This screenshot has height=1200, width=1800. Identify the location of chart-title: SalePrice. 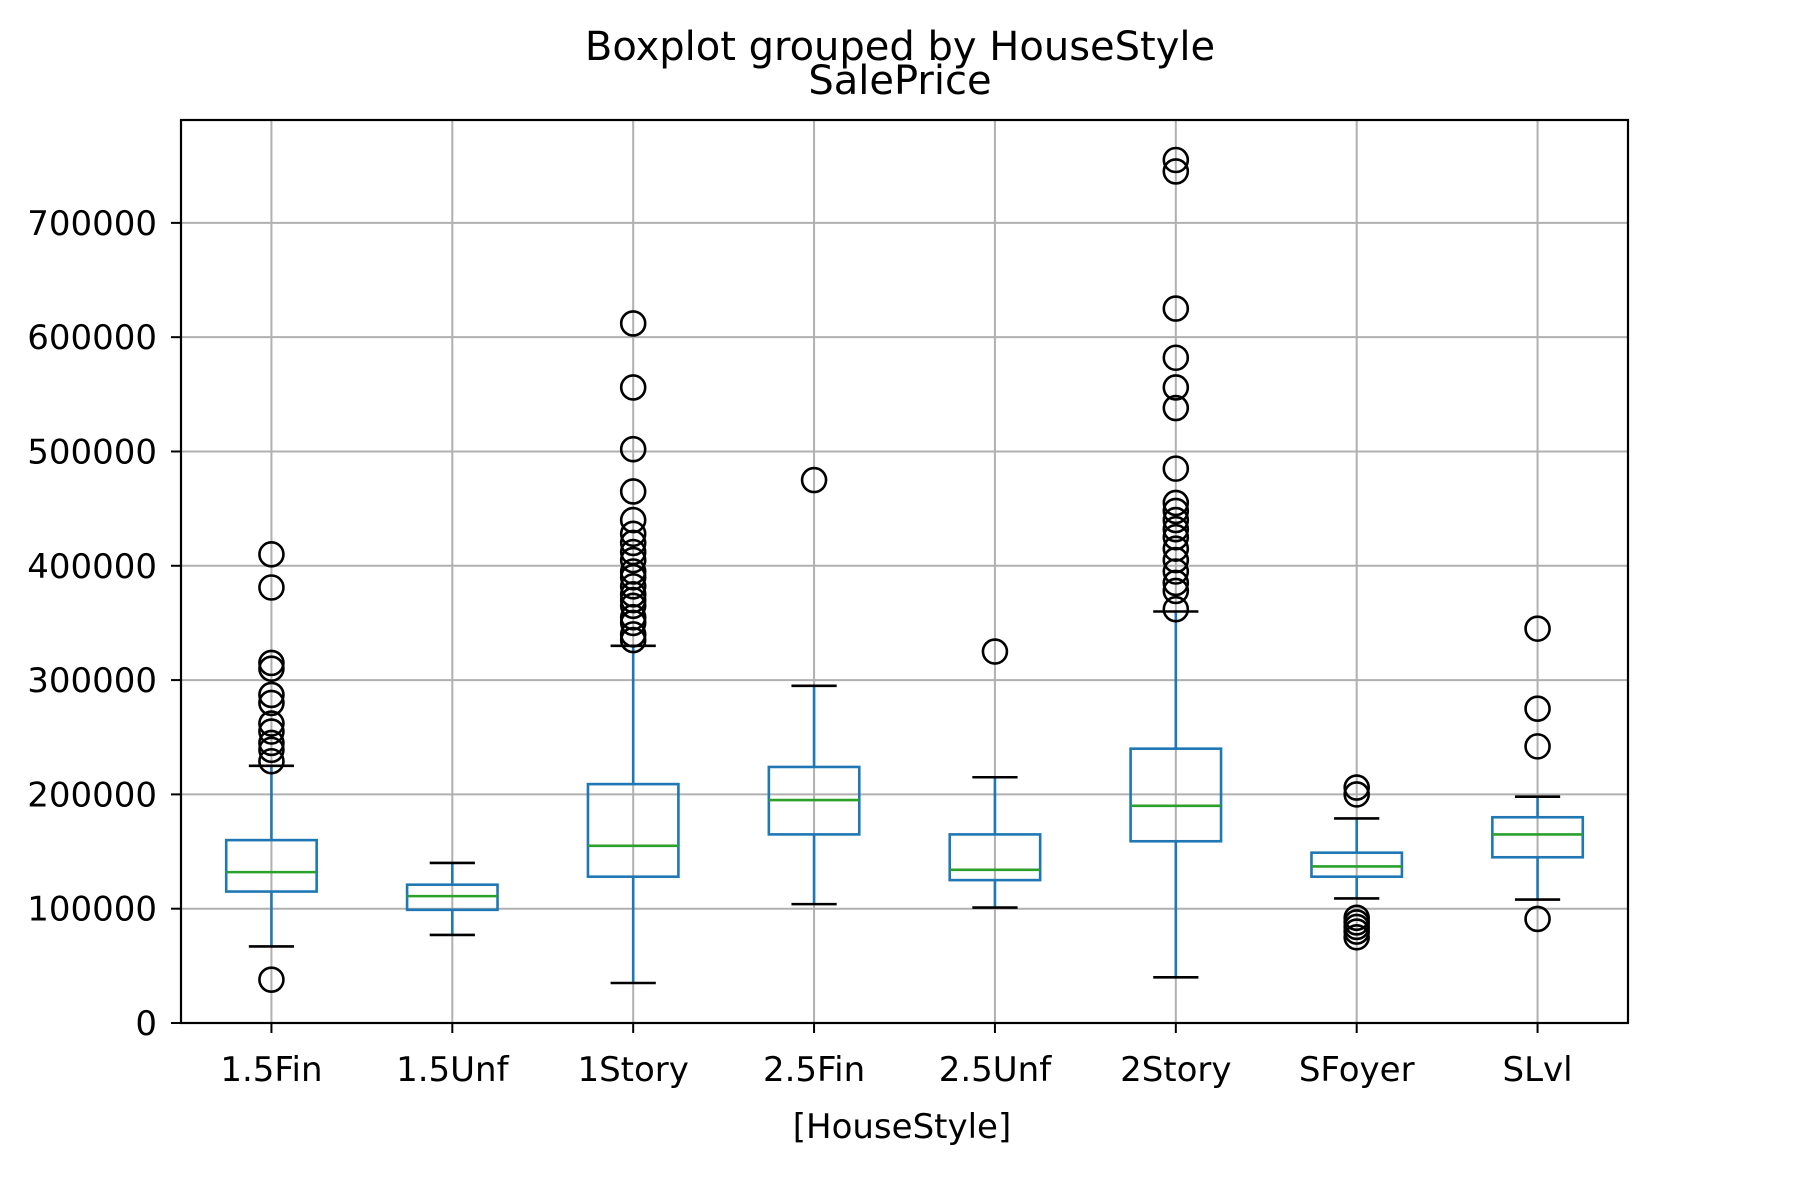
(899, 81).